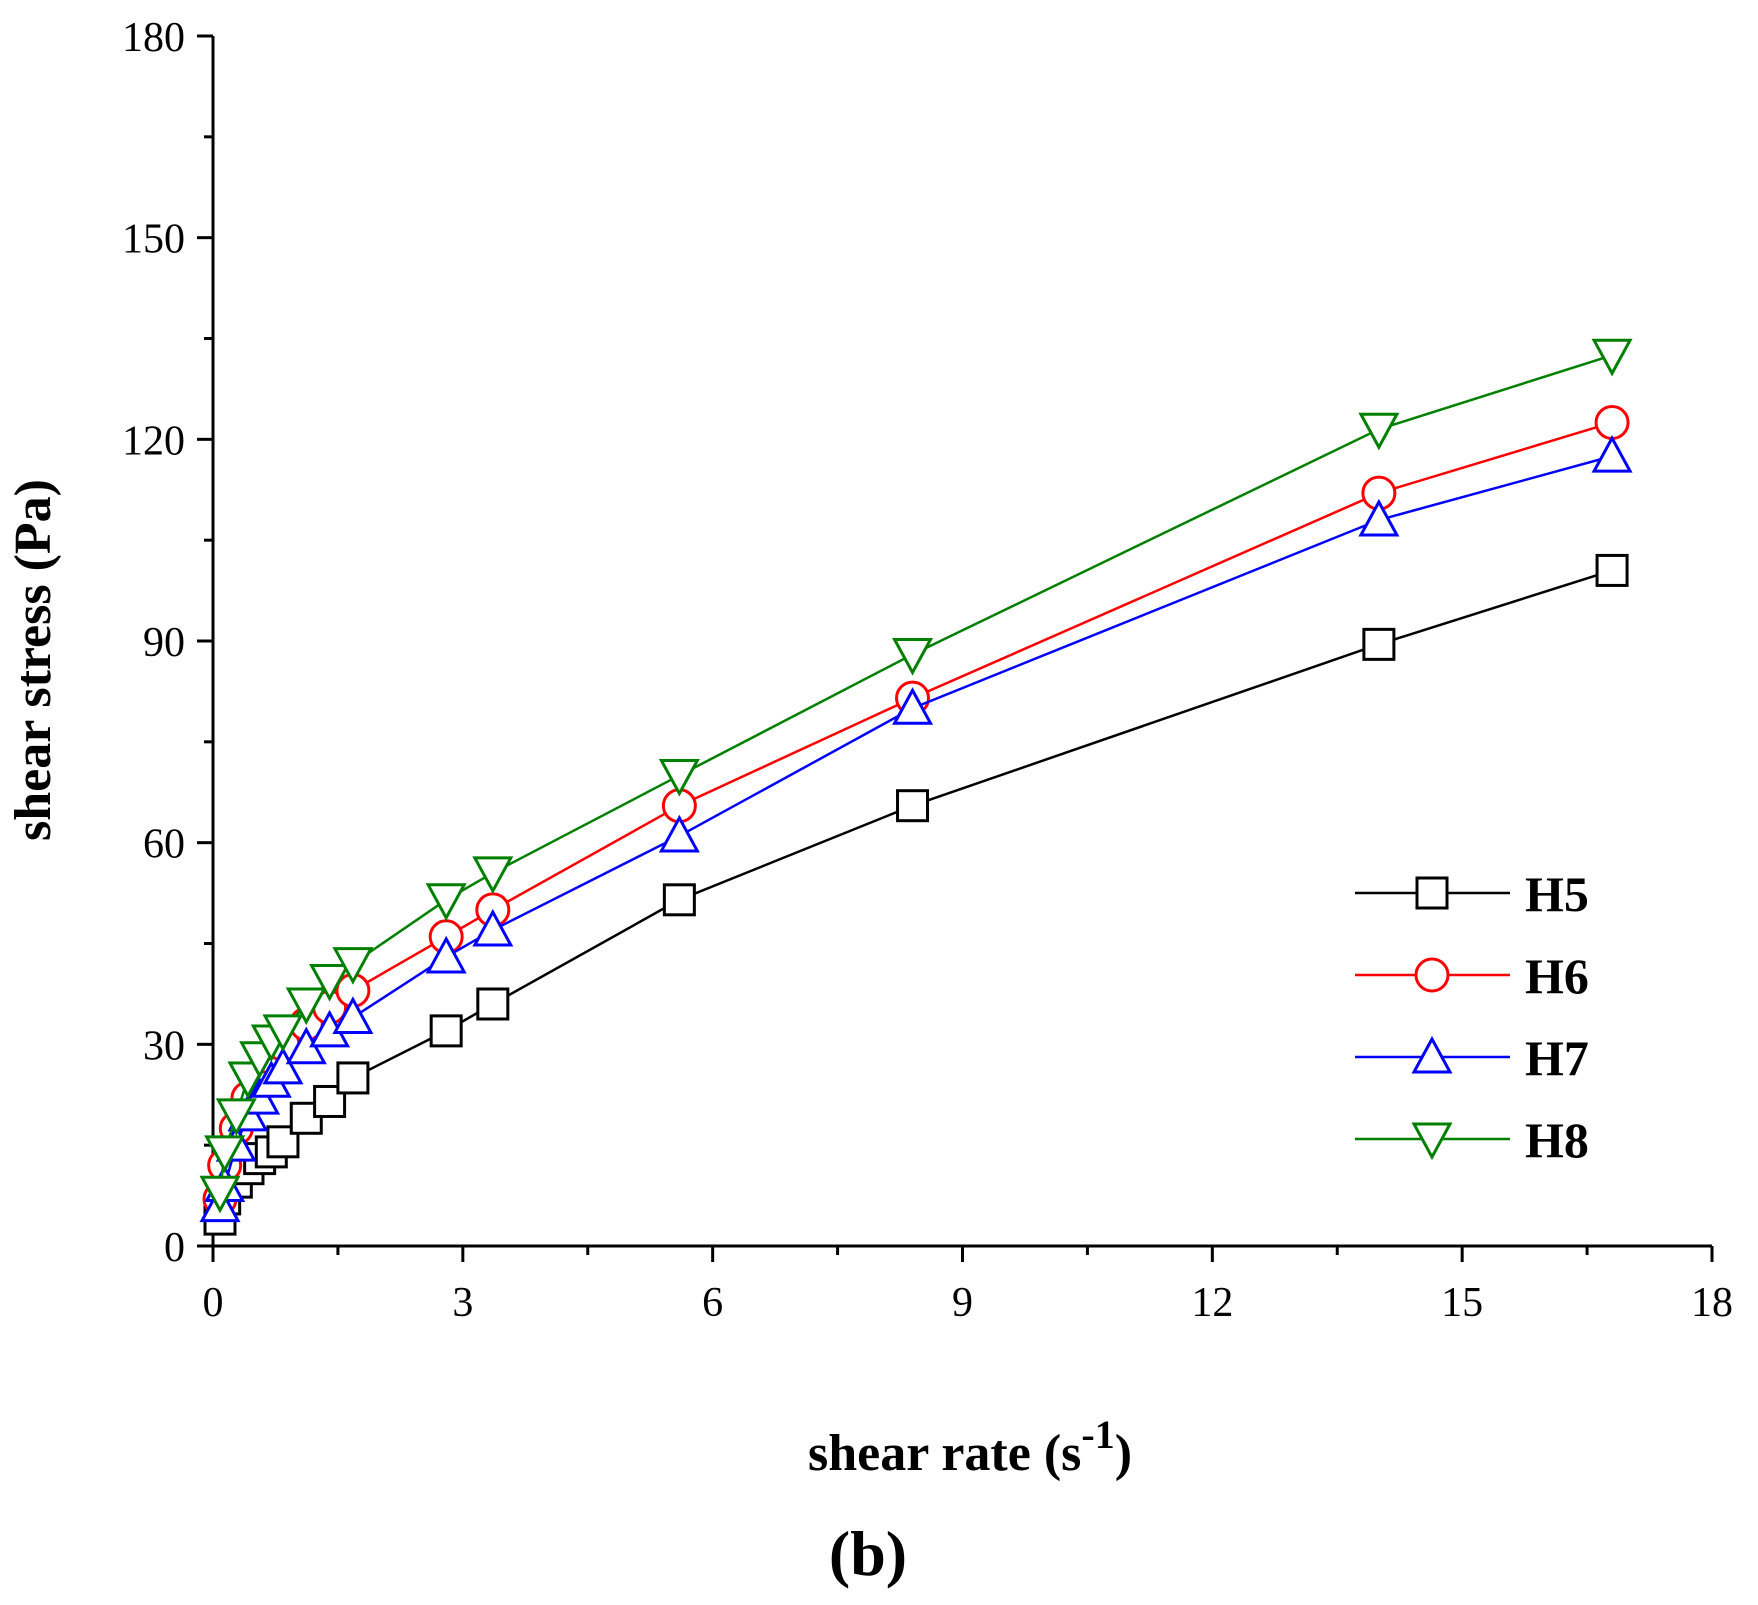 The height and width of the screenshot is (1605, 1758). Describe the element at coordinates (462, 1303) in the screenshot. I see `x-tick-label: 3` at that location.